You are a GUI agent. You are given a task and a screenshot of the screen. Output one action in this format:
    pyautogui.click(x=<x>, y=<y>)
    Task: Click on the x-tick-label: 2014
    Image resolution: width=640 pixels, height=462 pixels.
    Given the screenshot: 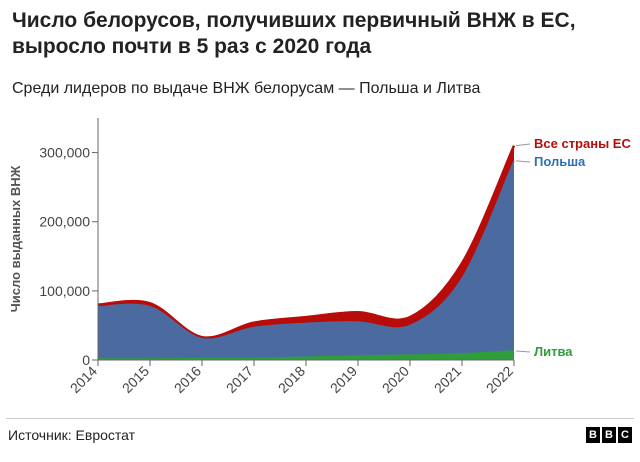 What is the action you would take?
    pyautogui.click(x=83, y=379)
    